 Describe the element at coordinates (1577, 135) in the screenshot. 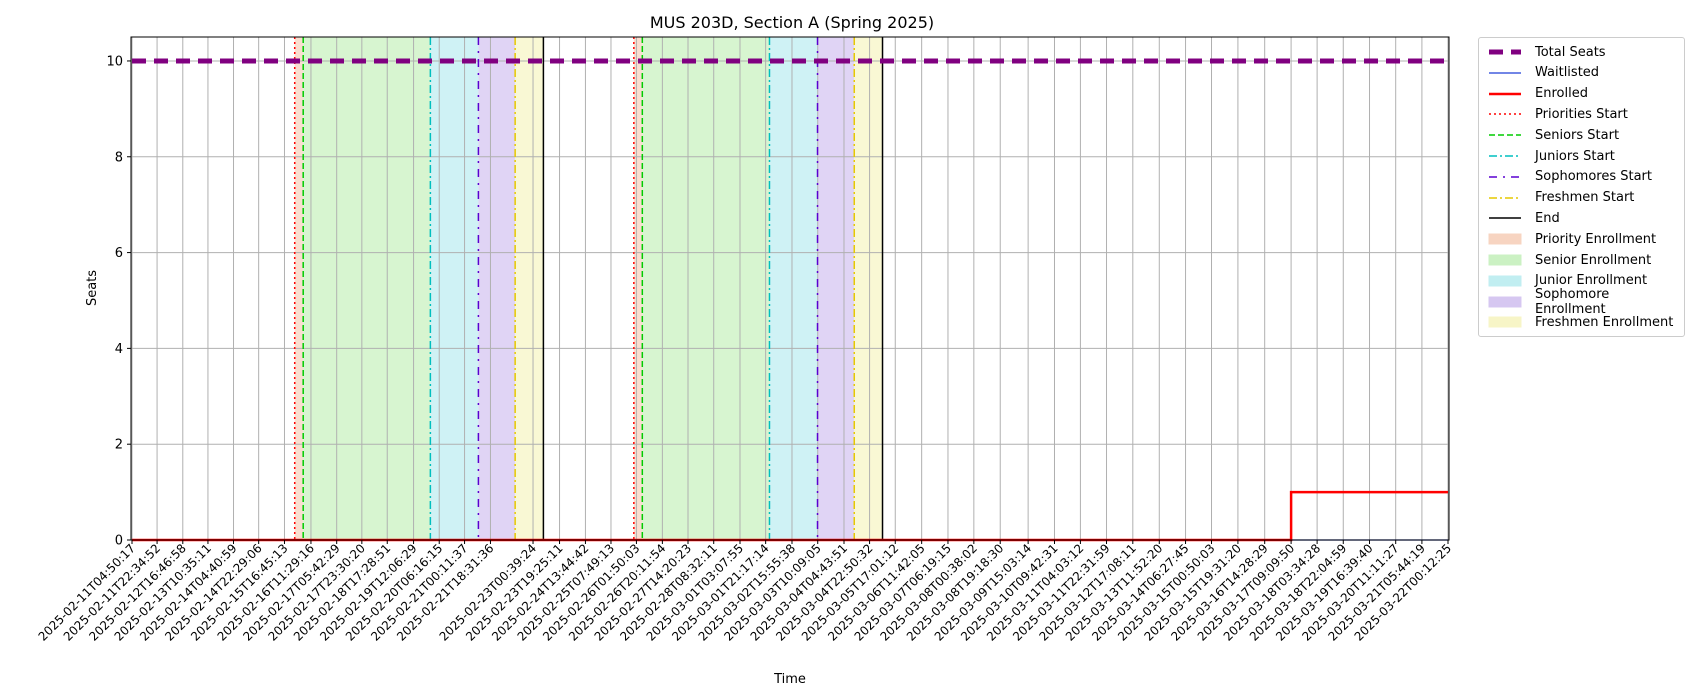

I see `legend-label: Seniors Start` at that location.